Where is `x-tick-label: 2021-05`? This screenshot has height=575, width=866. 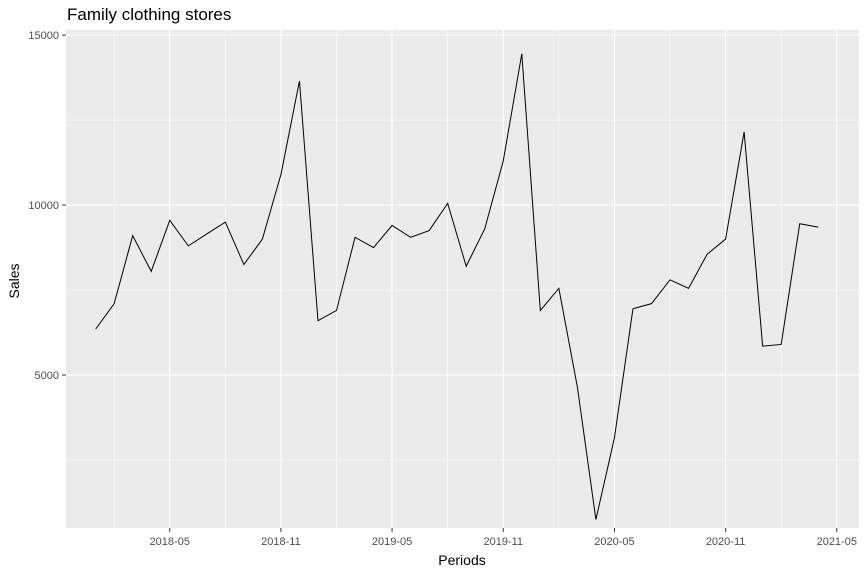 x-tick-label: 2021-05 is located at coordinates (837, 542).